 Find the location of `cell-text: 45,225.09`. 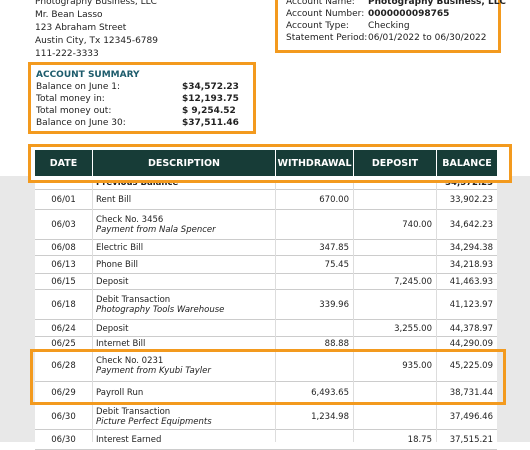

cell-text: 45,225.09 is located at coordinates (471, 366).